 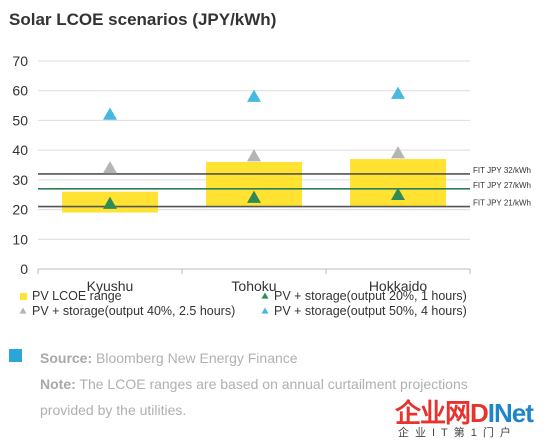 I want to click on legend-swatch-range, so click(x=23, y=296).